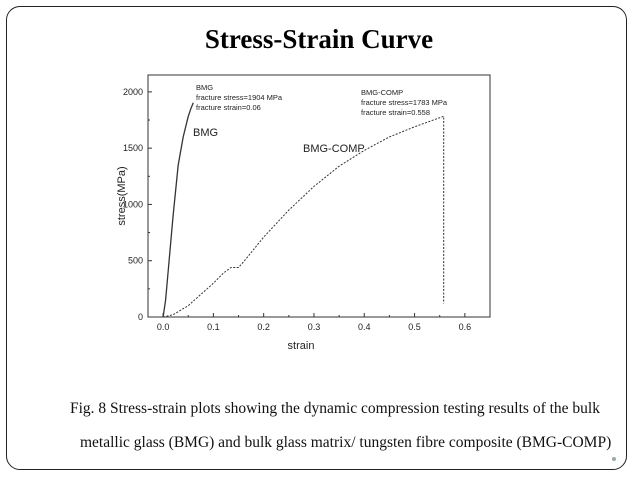  Describe the element at coordinates (334, 149) in the screenshot. I see `comp-curve-label-line: BMG-COMP` at that location.